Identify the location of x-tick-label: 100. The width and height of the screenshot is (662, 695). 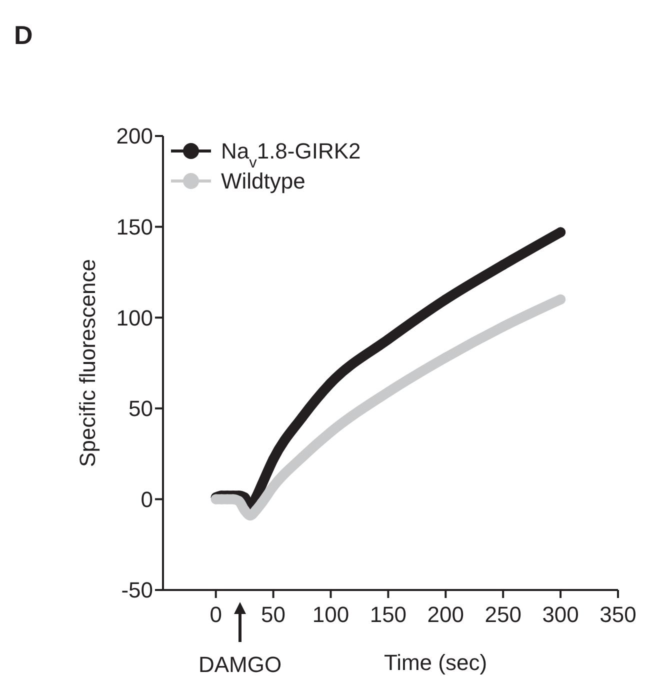
(331, 614).